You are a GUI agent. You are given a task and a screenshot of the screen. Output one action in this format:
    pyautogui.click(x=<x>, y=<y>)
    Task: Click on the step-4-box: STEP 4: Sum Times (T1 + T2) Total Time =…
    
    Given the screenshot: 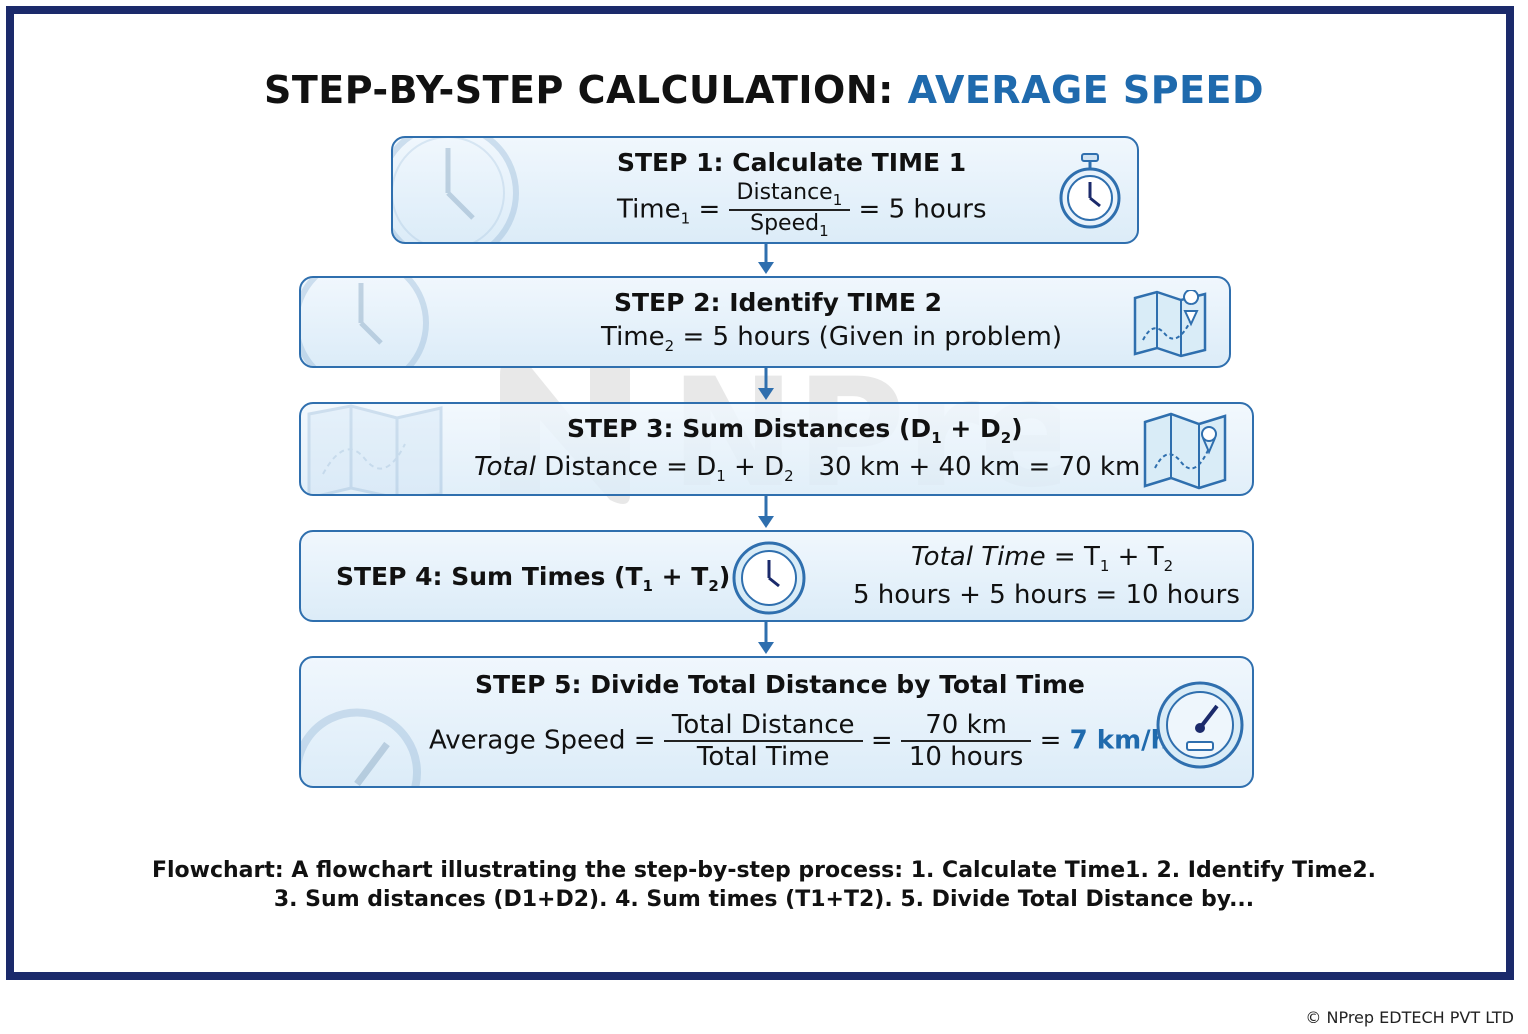 What is the action you would take?
    pyautogui.click(x=776, y=576)
    